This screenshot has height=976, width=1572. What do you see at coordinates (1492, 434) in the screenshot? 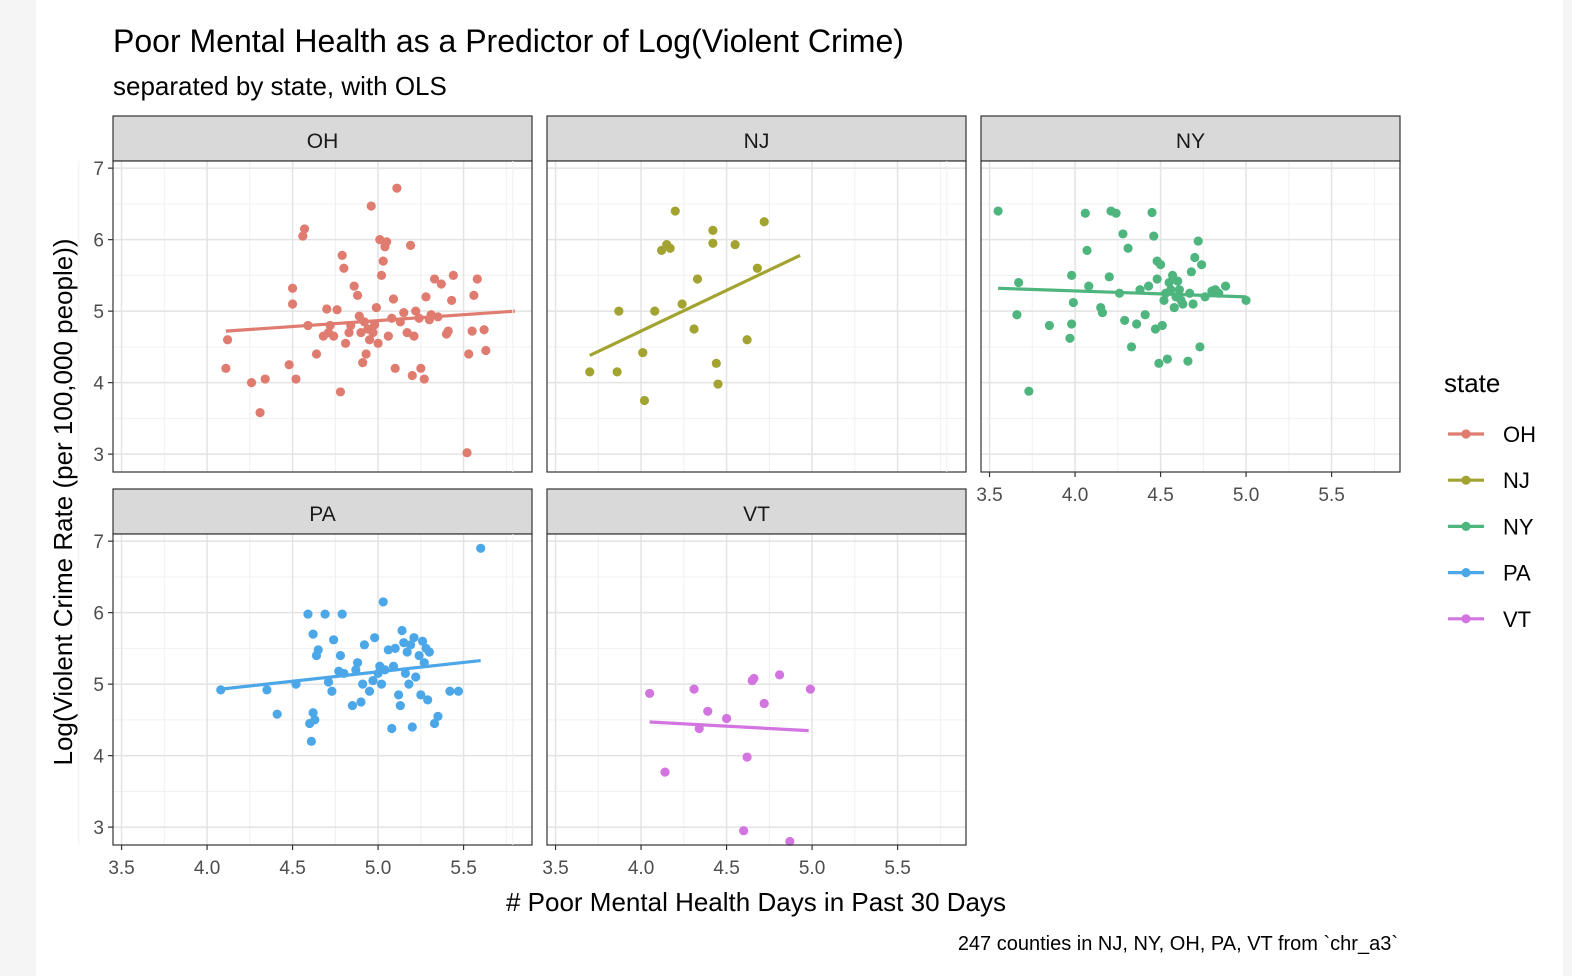
I see `legend-item-oh: OH` at bounding box center [1492, 434].